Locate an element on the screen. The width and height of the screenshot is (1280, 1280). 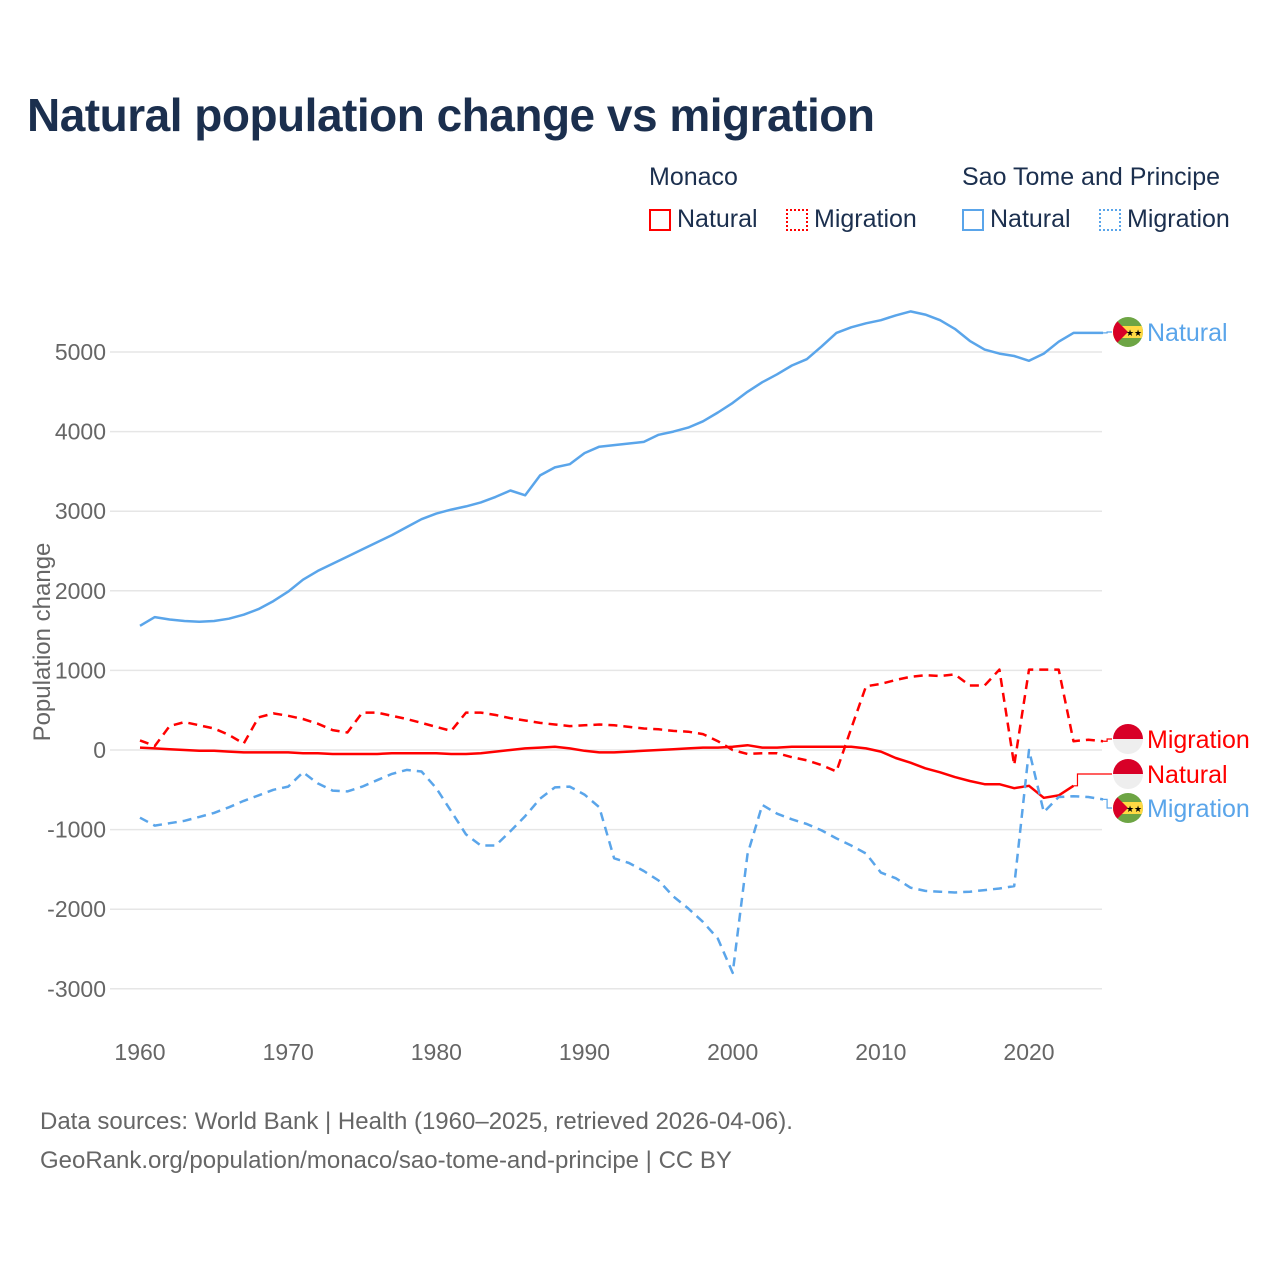
x-tick-label: 1960 is located at coordinates (139, 1052).